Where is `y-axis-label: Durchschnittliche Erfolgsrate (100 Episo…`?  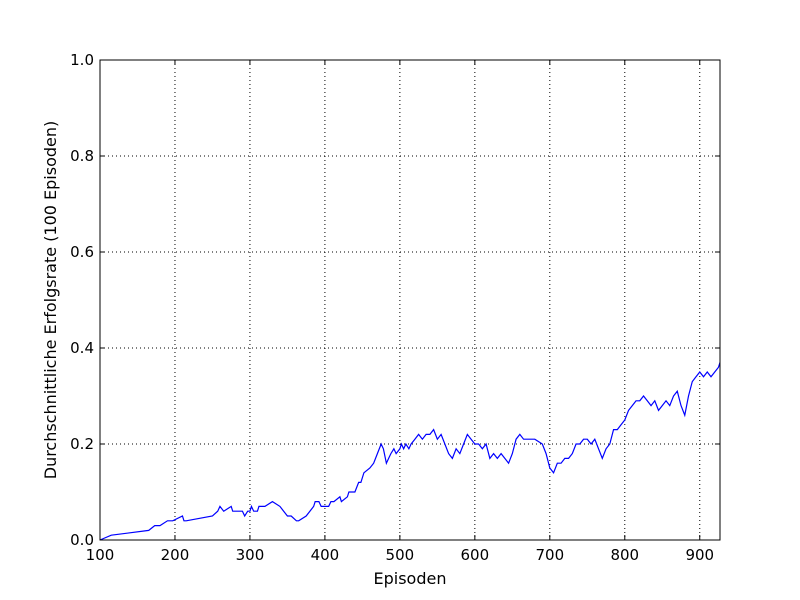 y-axis-label: Durchschnittliche Erfolgsrate (100 Episo… is located at coordinates (50, 300).